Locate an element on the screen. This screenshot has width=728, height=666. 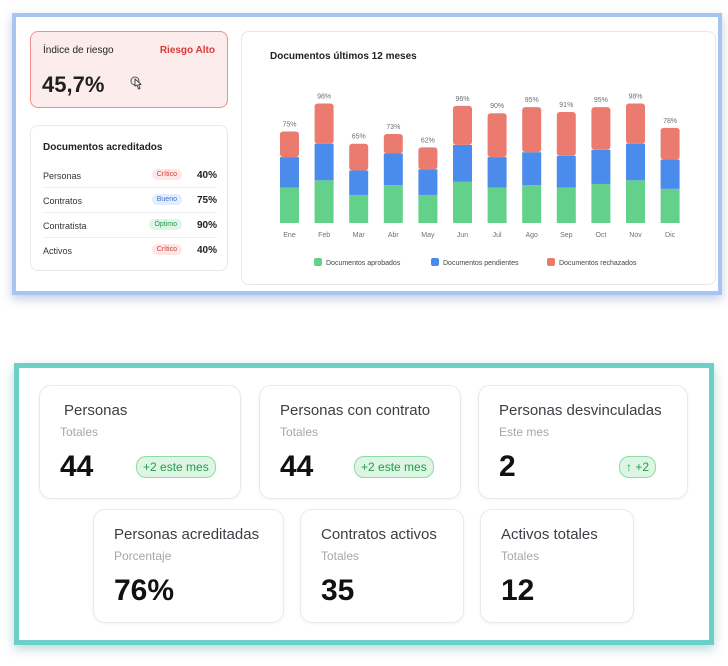
chart-title: Documentos últimos 12 meses is located at coordinates (343, 56).